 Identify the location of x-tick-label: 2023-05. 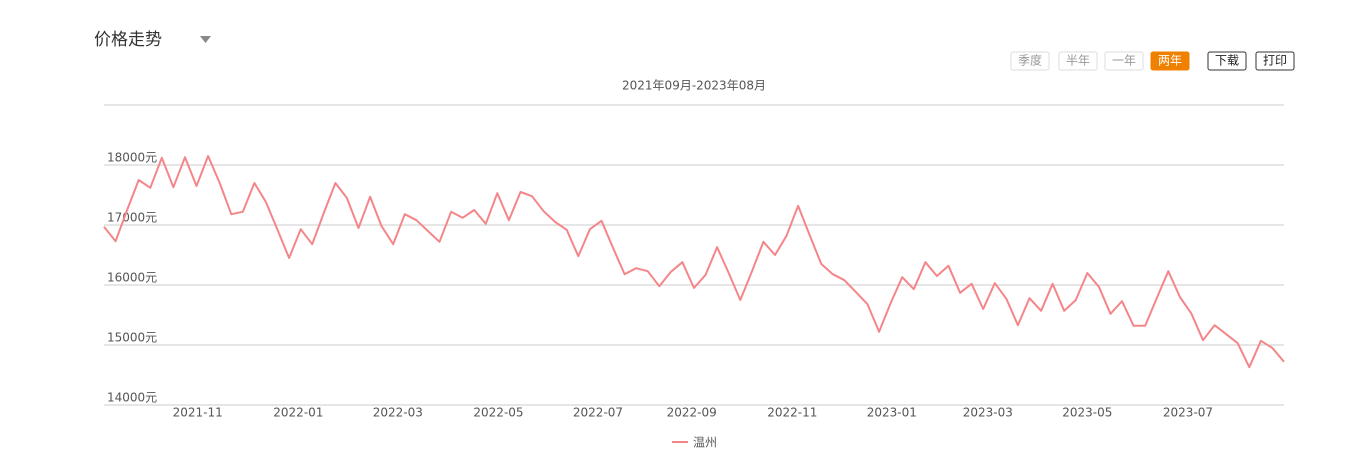
(1087, 413).